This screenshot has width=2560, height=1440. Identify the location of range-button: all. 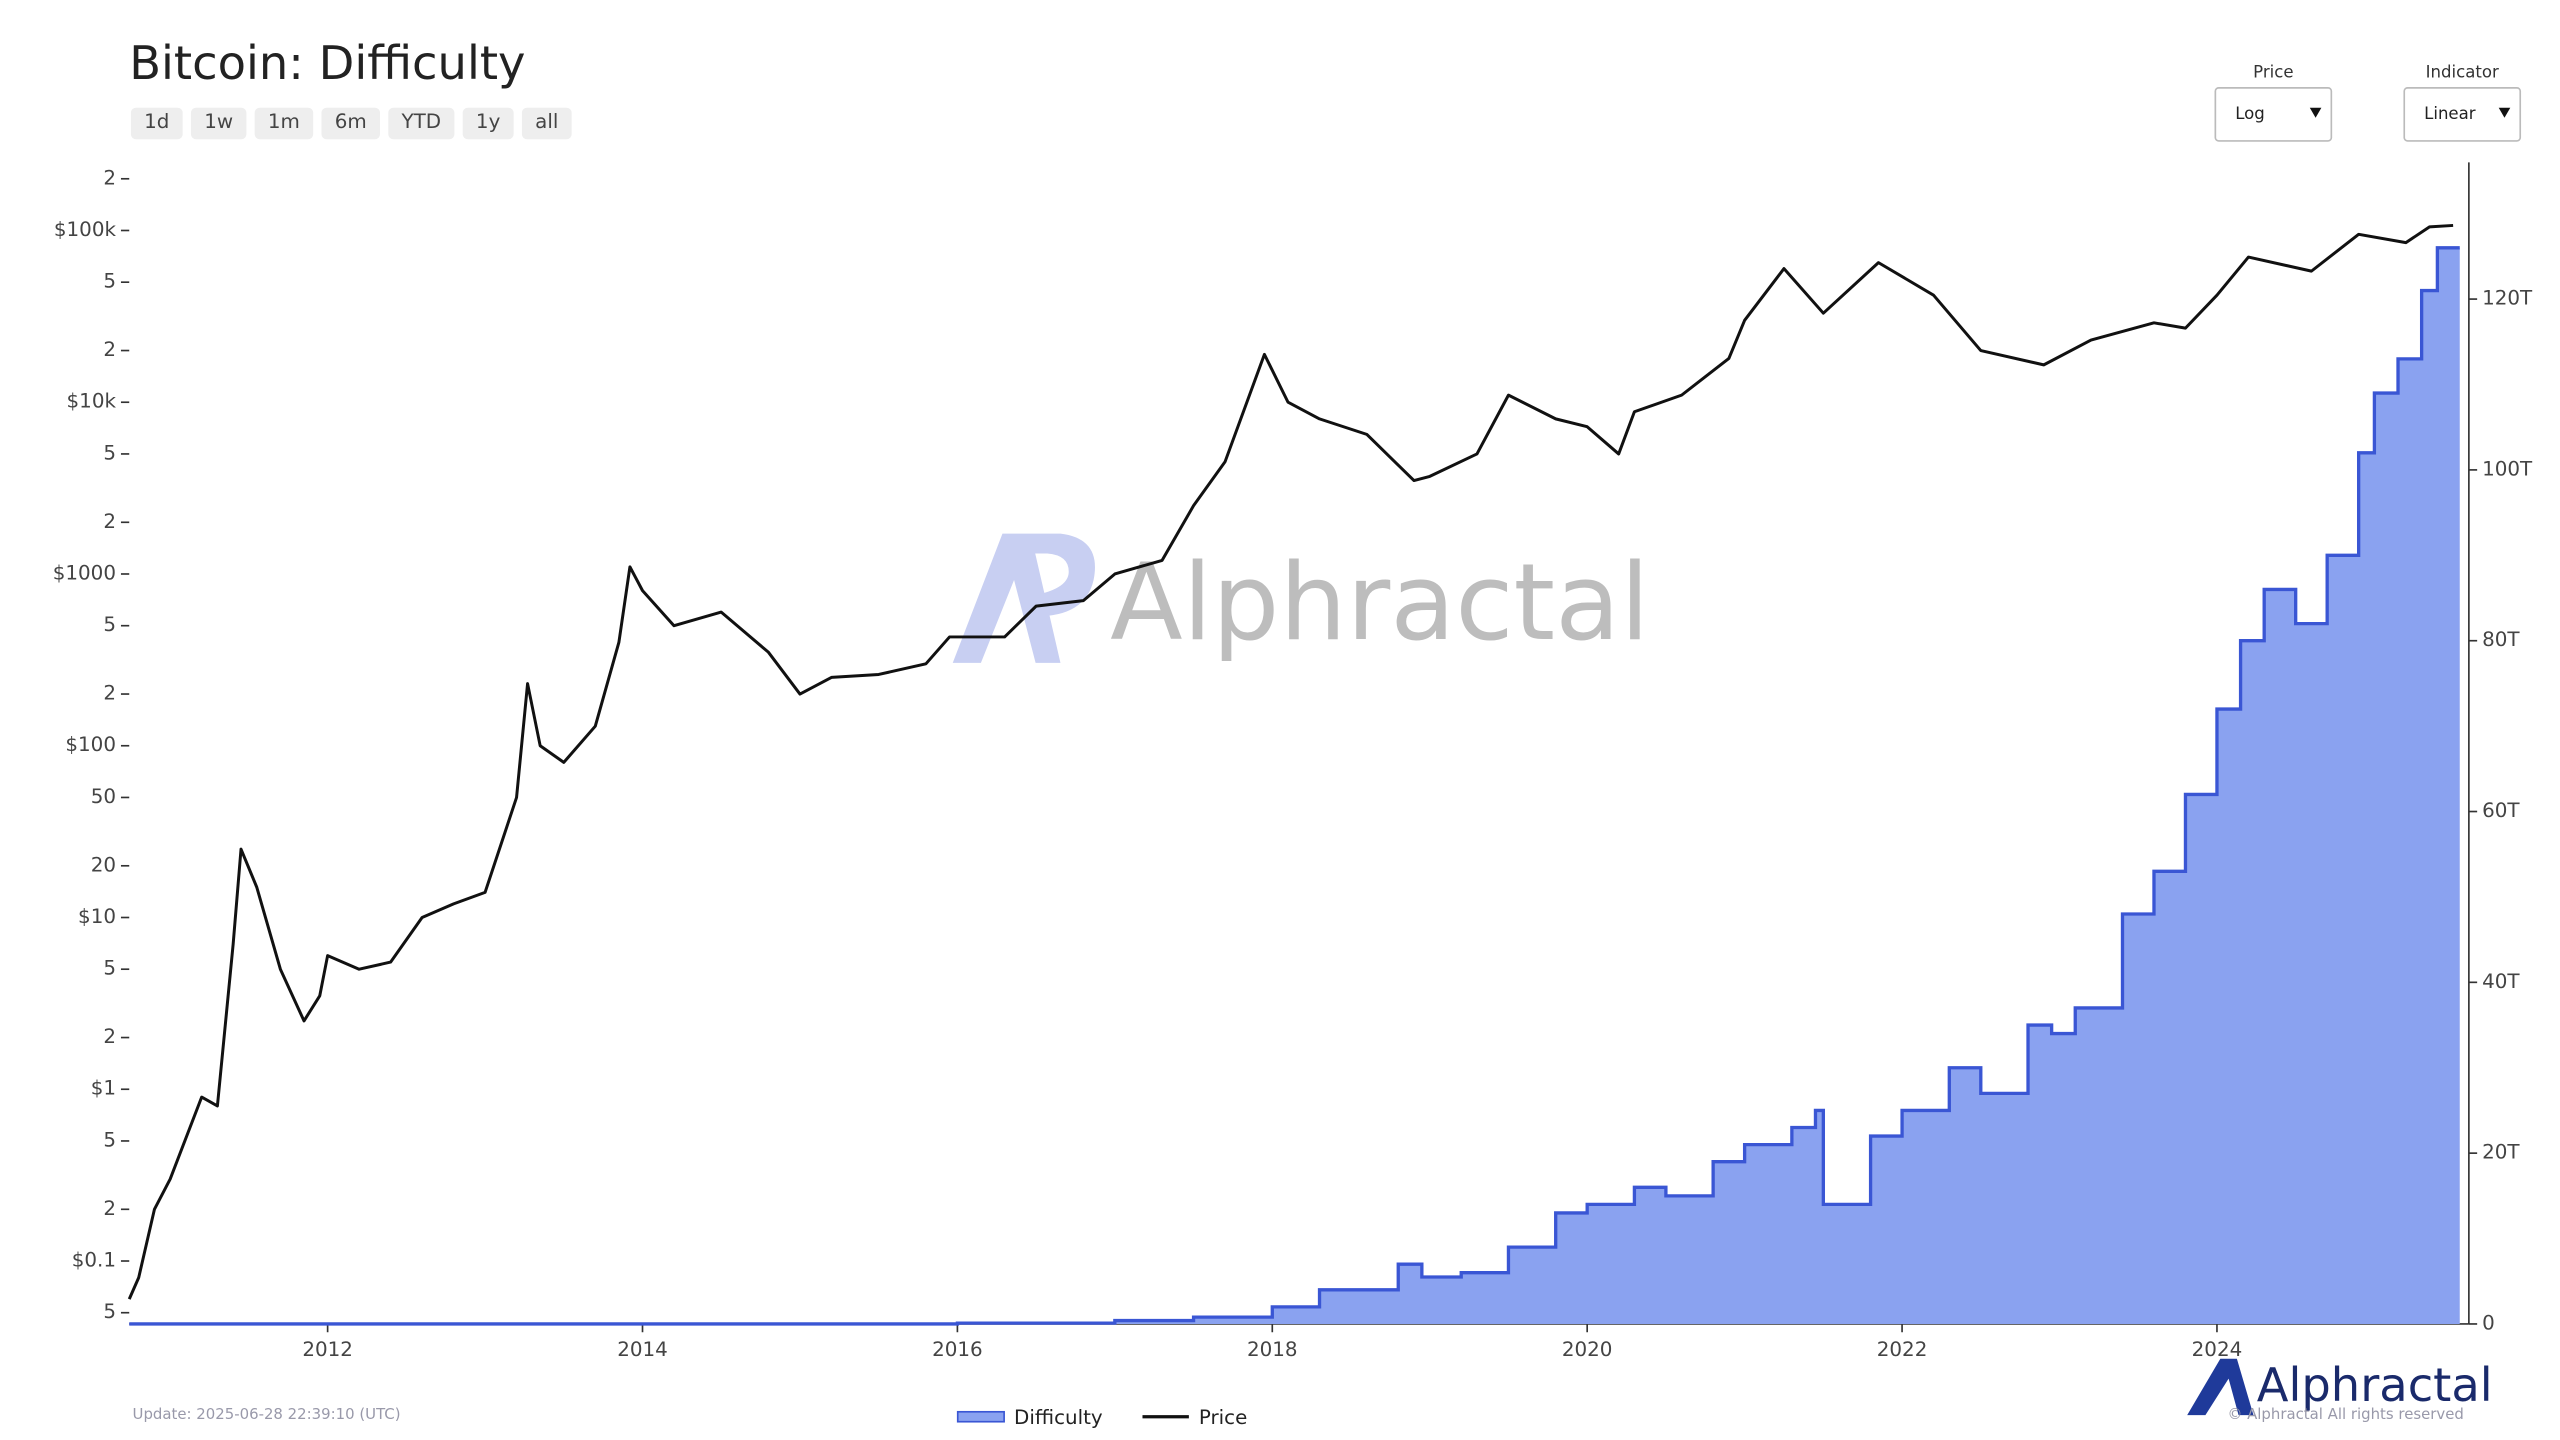
(546, 123).